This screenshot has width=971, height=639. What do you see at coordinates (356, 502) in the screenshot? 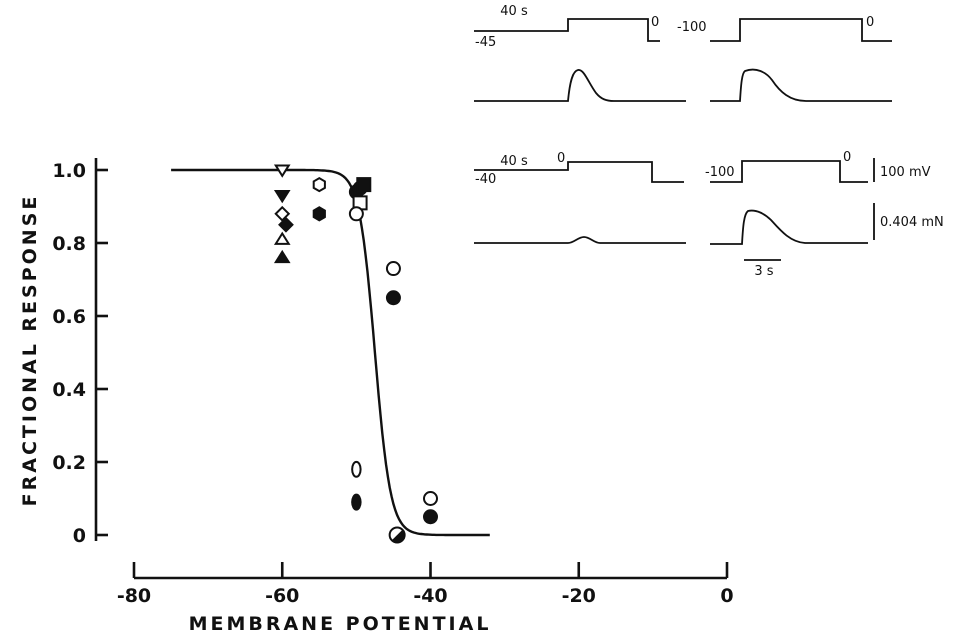
I see `data-point-ellipse-filled` at bounding box center [356, 502].